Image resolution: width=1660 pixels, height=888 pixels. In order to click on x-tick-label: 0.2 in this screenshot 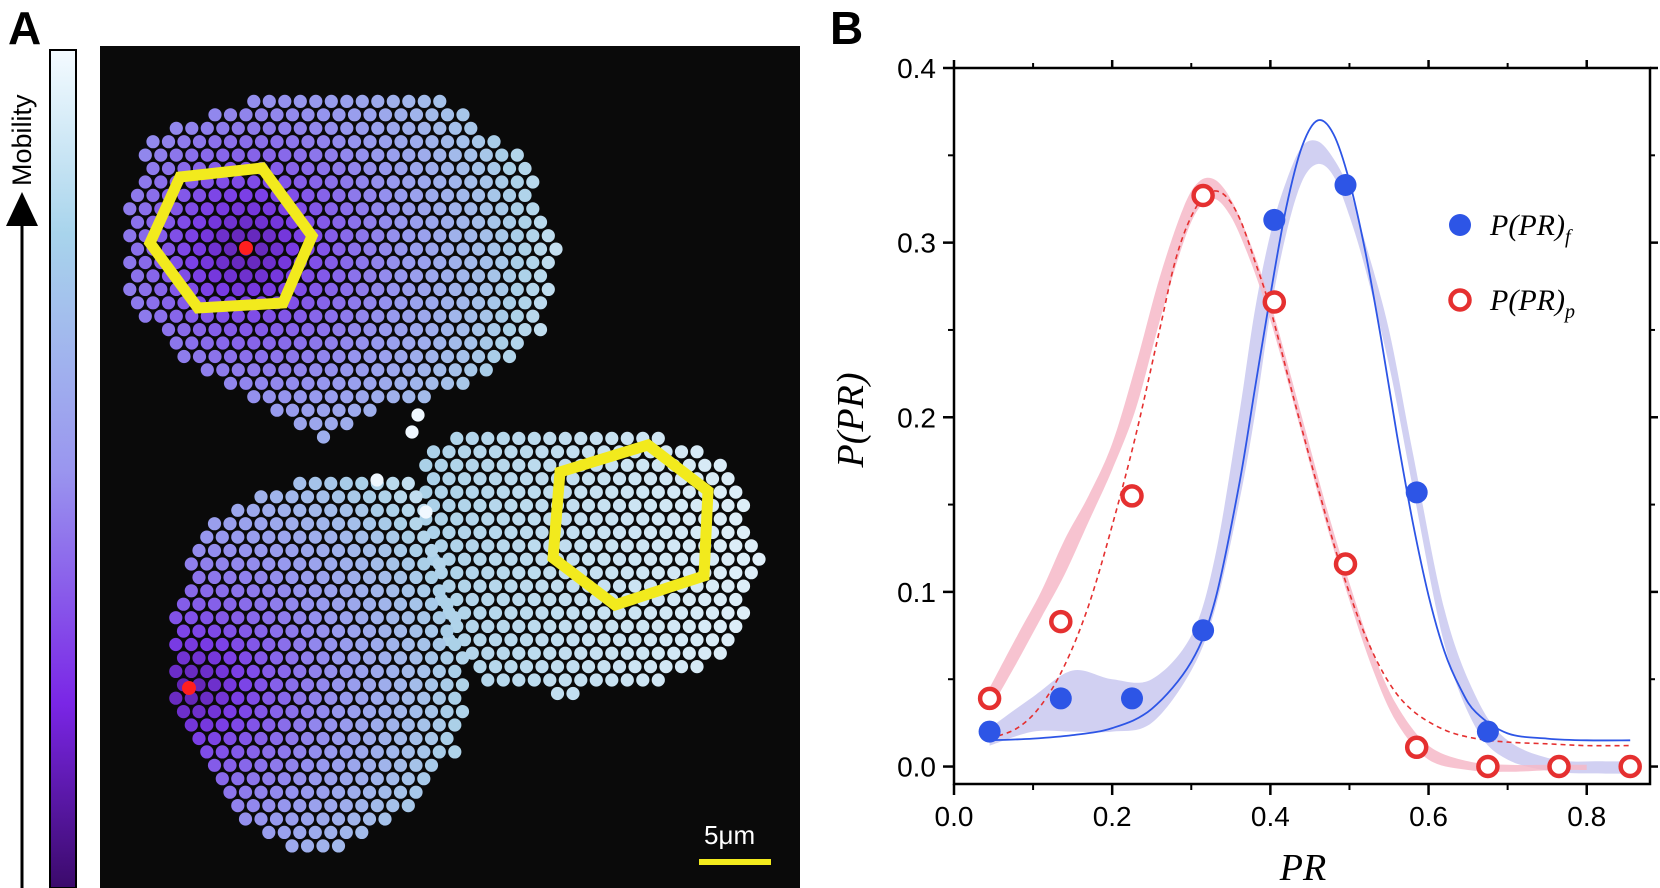, I will do `click(1112, 816)`.